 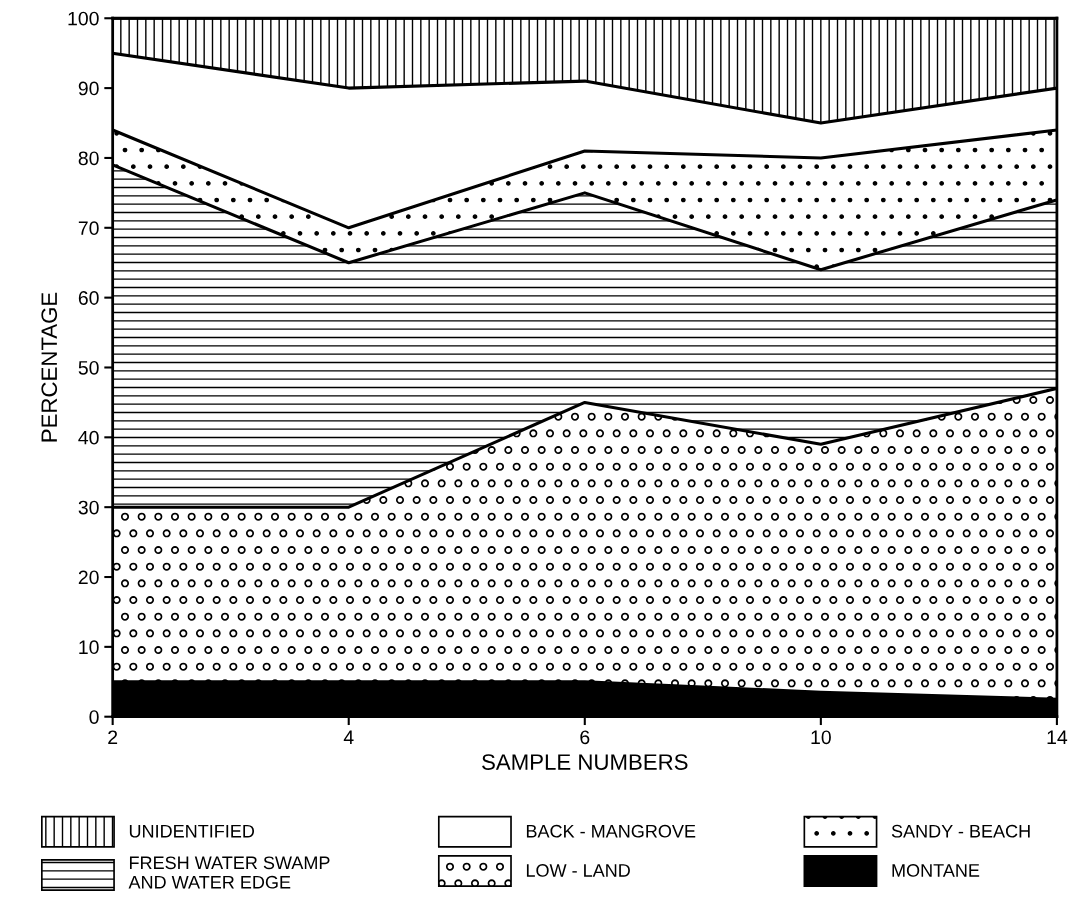 I want to click on x-tick-label: 6, so click(x=585, y=737).